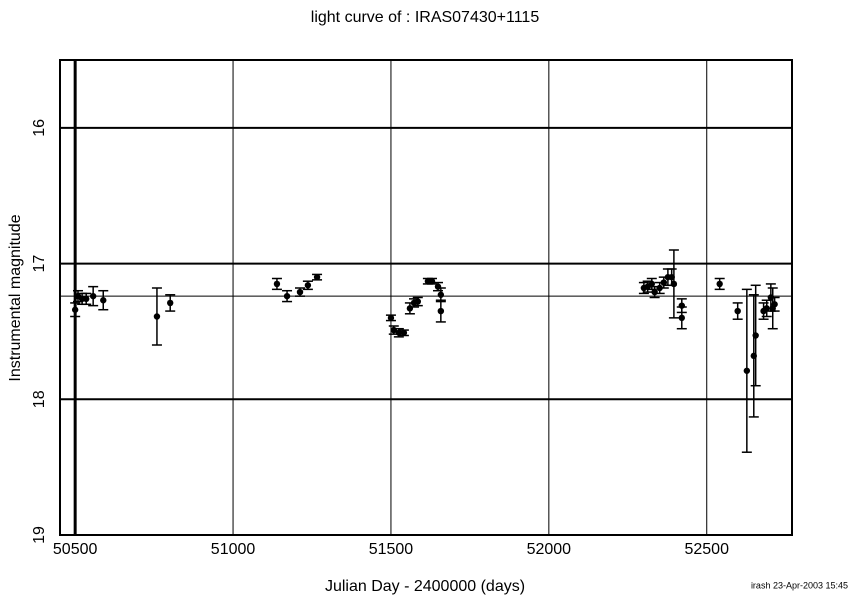  I want to click on x-tick-label: 51500, so click(391, 549).